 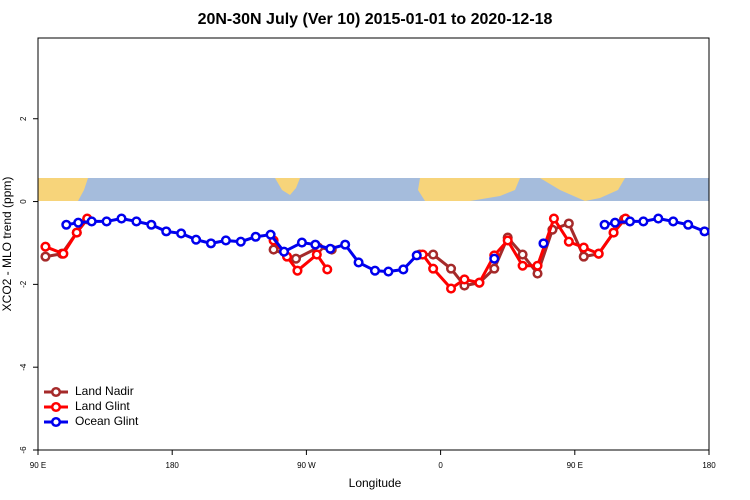 What do you see at coordinates (23, 201) in the screenshot?
I see `y-tick-label: 0` at bounding box center [23, 201].